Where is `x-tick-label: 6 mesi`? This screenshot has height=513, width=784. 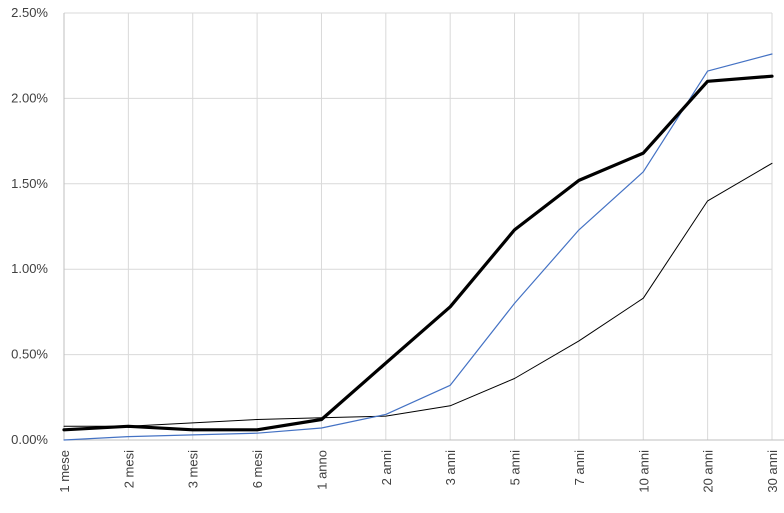 x-tick-label: 6 mesi is located at coordinates (257, 469).